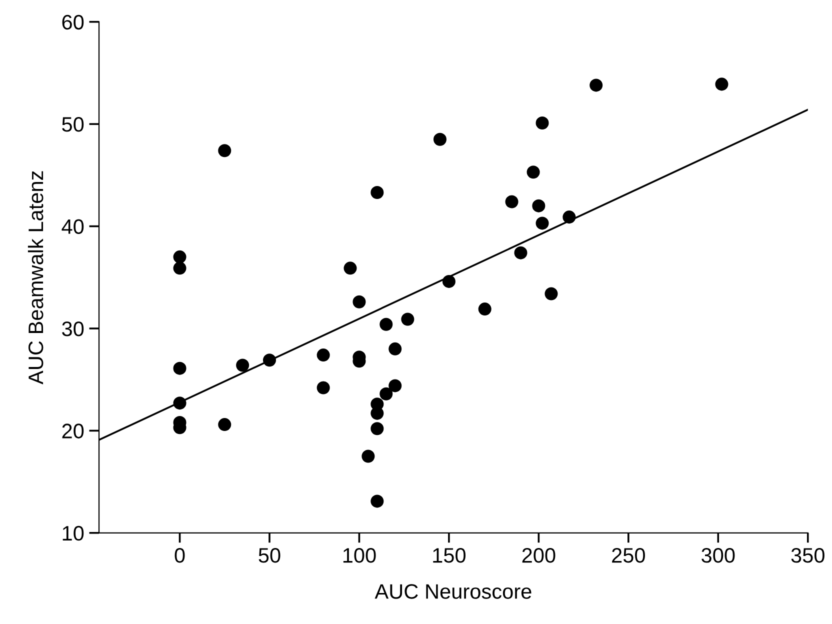 The width and height of the screenshot is (832, 624). What do you see at coordinates (73, 328) in the screenshot?
I see `y-tick-label: 30` at bounding box center [73, 328].